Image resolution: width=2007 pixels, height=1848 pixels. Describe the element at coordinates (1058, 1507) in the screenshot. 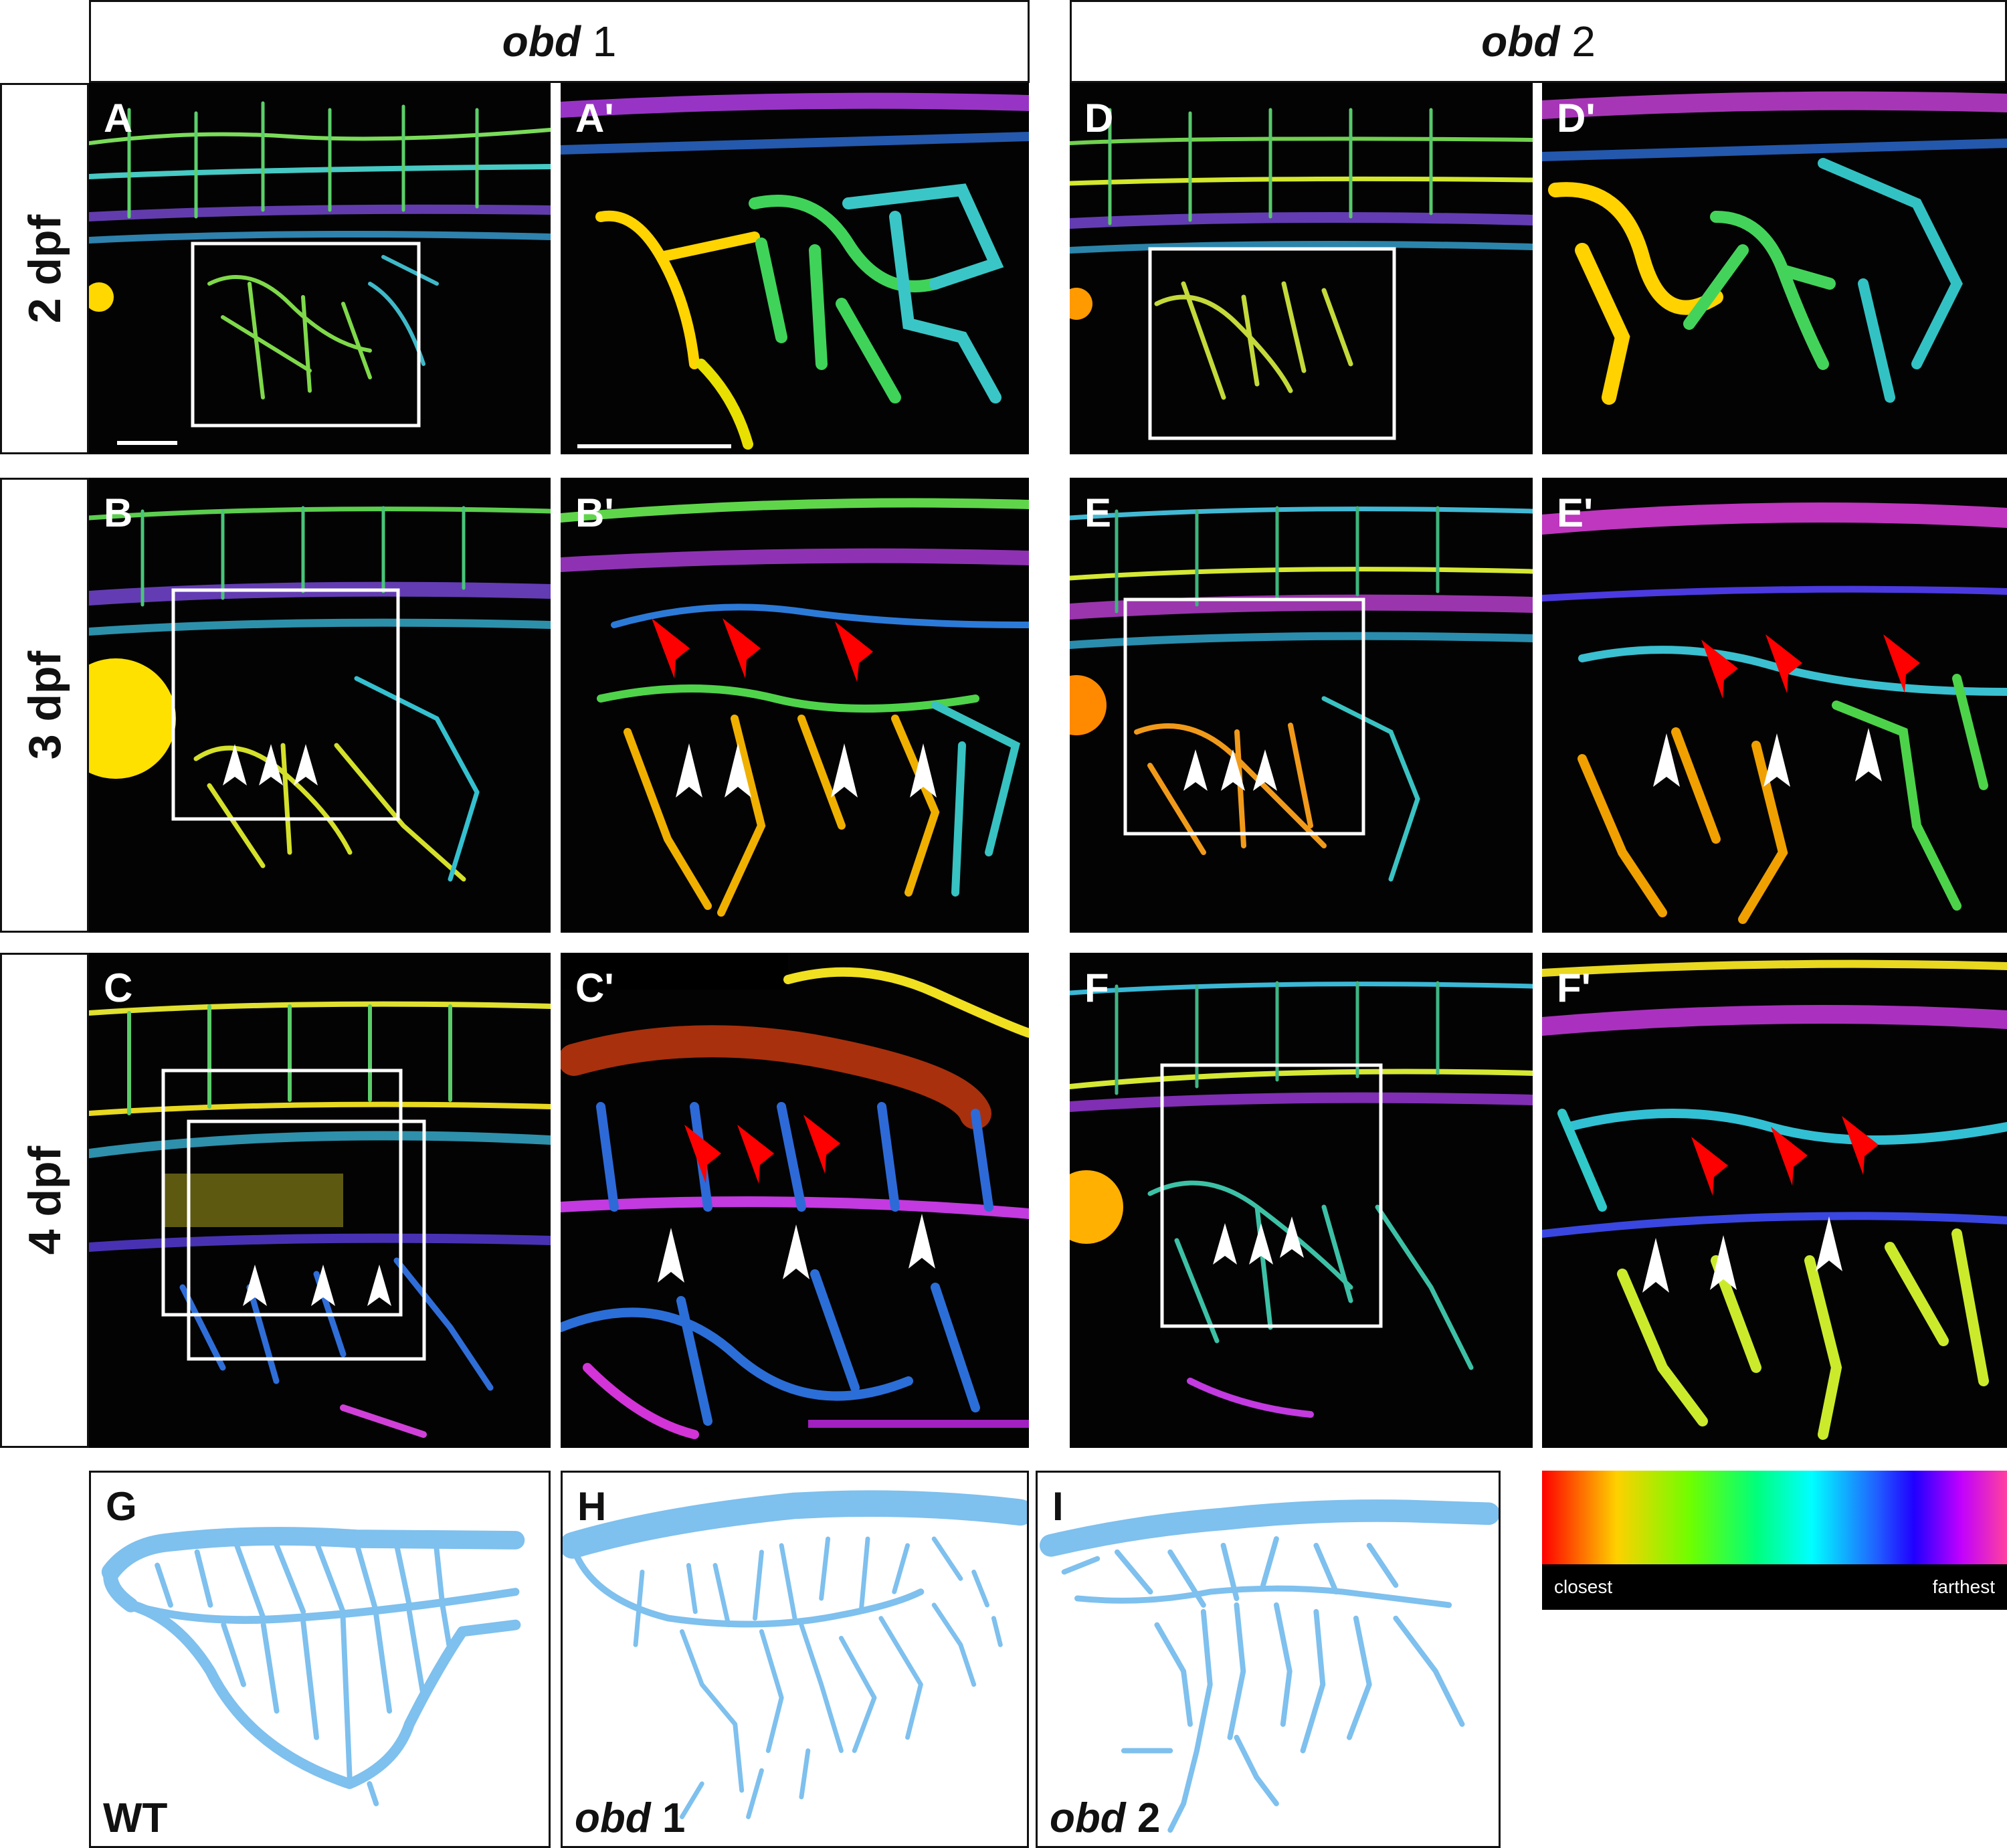

I see `schematic-label-i: I` at that location.